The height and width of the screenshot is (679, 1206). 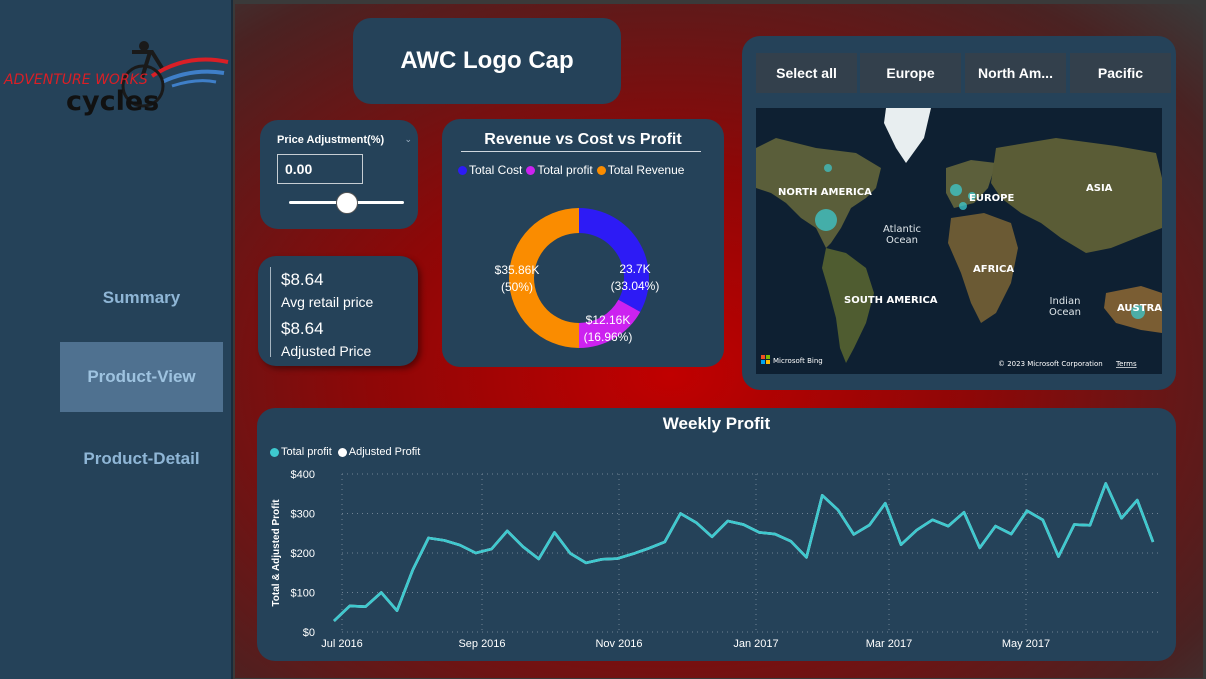 I want to click on title-card: AWC Logo Cap, so click(x=487, y=61).